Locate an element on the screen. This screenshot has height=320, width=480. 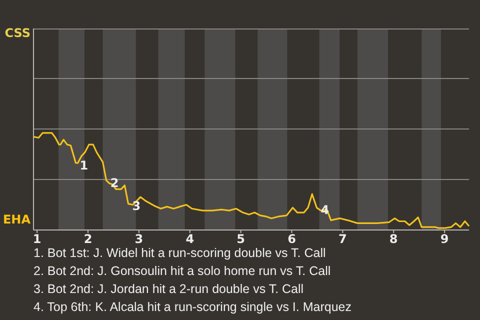
text: 4. Top 6th: K. Alcala hit a run-scoring single vs I. Marquez is located at coordinates (193, 307).